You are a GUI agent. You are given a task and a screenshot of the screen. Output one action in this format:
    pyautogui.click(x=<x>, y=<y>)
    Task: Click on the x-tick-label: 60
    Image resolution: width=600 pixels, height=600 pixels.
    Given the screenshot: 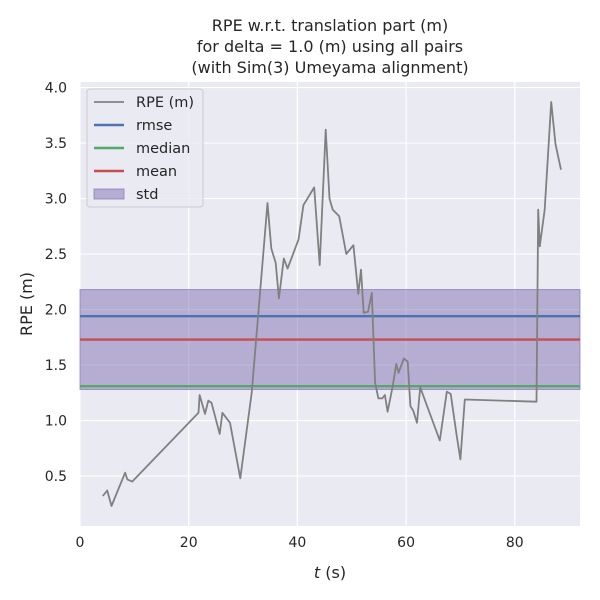 What is the action you would take?
    pyautogui.click(x=406, y=543)
    